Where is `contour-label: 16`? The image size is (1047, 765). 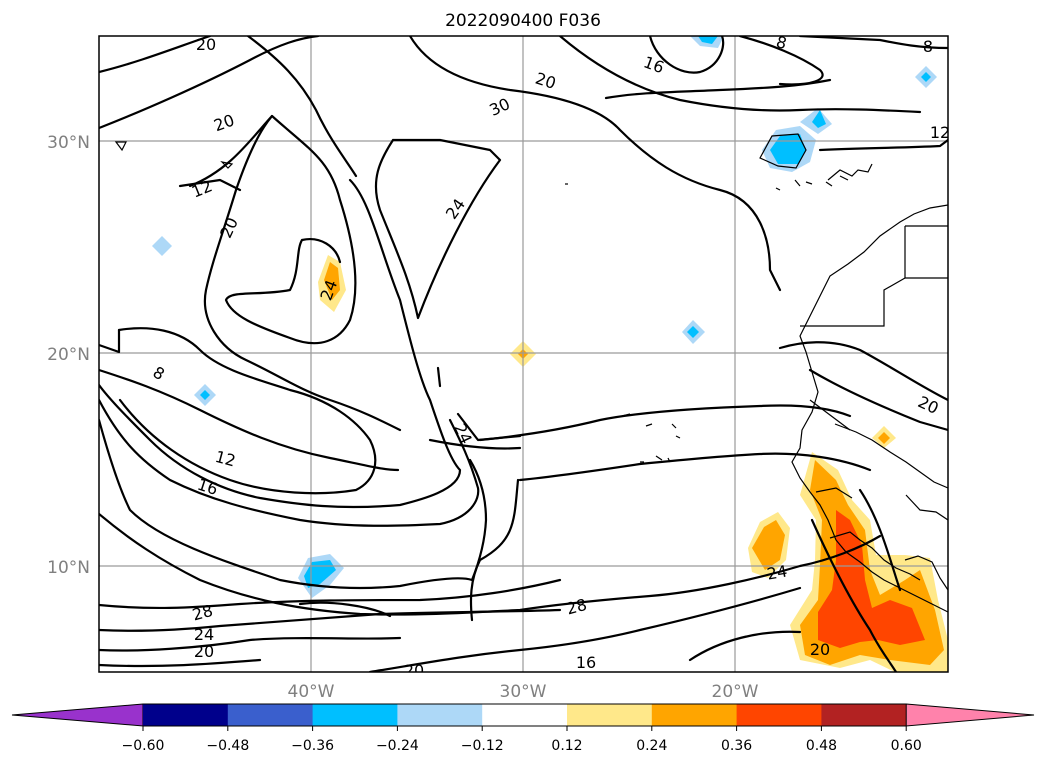
contour-label: 16 is located at coordinates (586, 662).